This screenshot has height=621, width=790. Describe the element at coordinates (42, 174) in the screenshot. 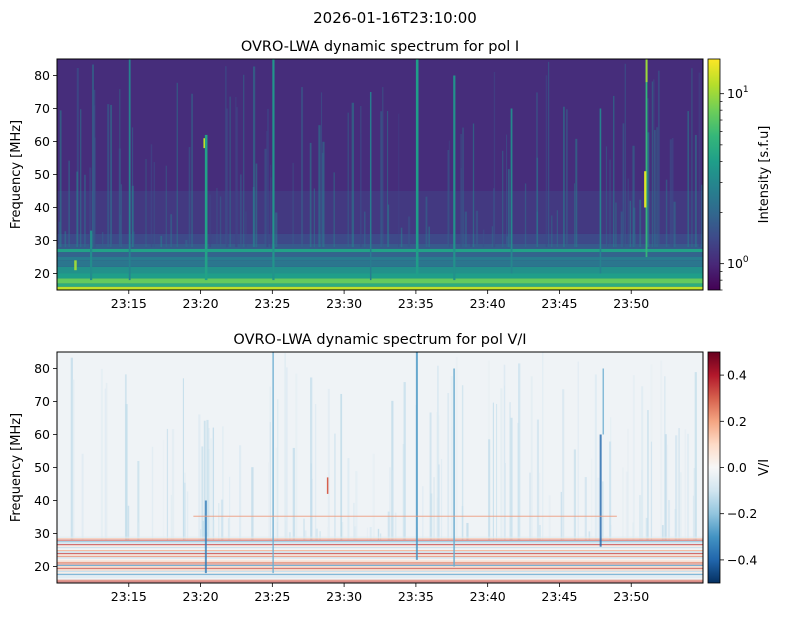

I see `stokes-i-y-tick-label: 50` at that location.